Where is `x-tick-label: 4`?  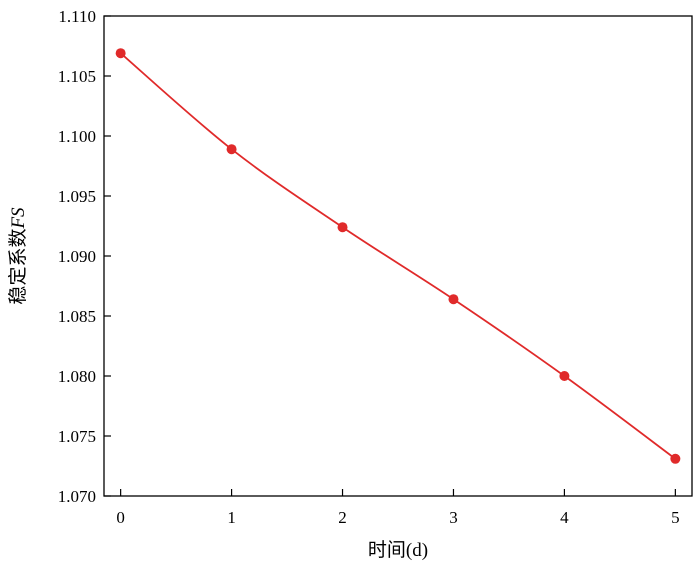 x-tick-label: 4 is located at coordinates (564, 517).